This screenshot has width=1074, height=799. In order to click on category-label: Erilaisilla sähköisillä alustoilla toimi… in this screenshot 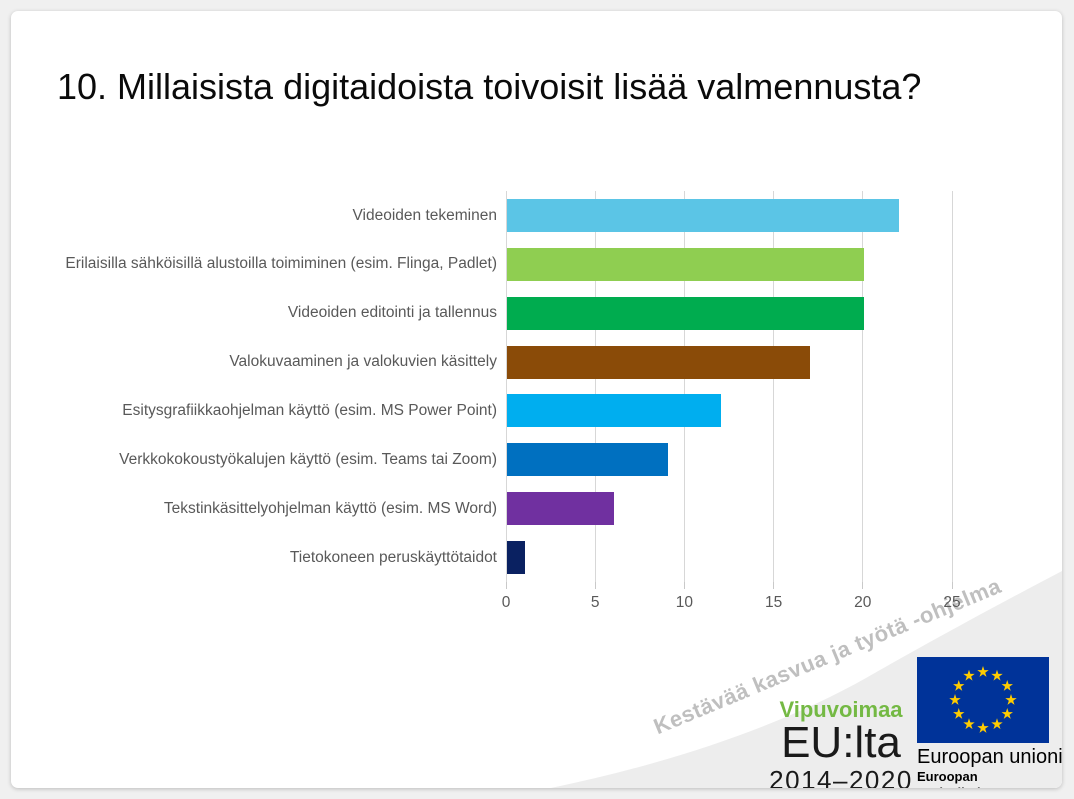, I will do `click(281, 264)`.